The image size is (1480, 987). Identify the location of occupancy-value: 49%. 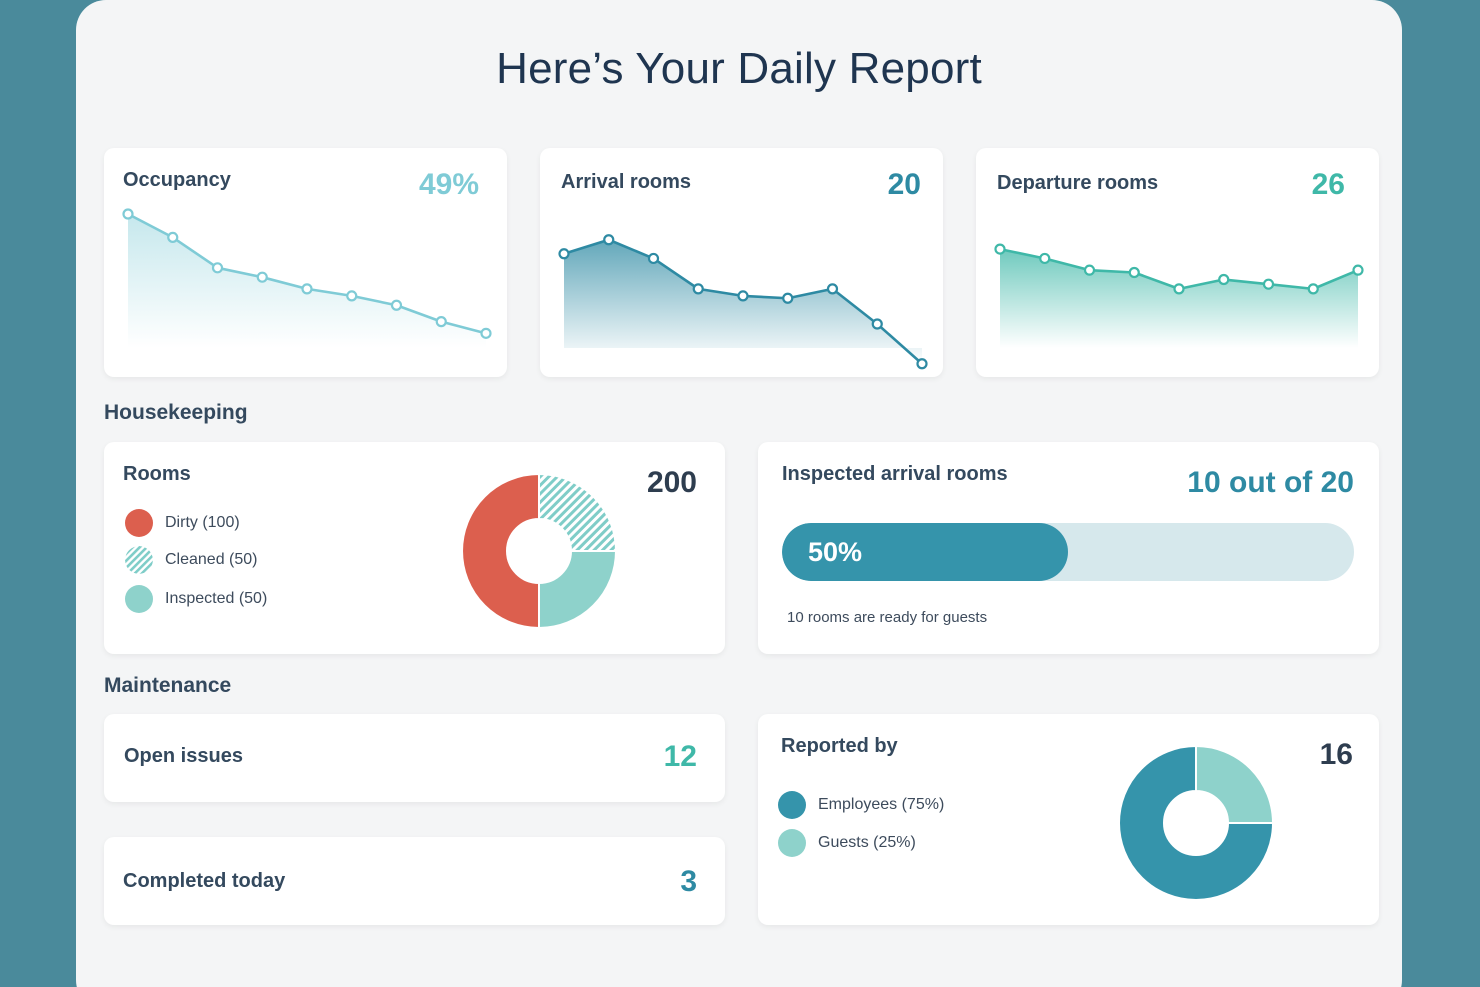
(448, 184).